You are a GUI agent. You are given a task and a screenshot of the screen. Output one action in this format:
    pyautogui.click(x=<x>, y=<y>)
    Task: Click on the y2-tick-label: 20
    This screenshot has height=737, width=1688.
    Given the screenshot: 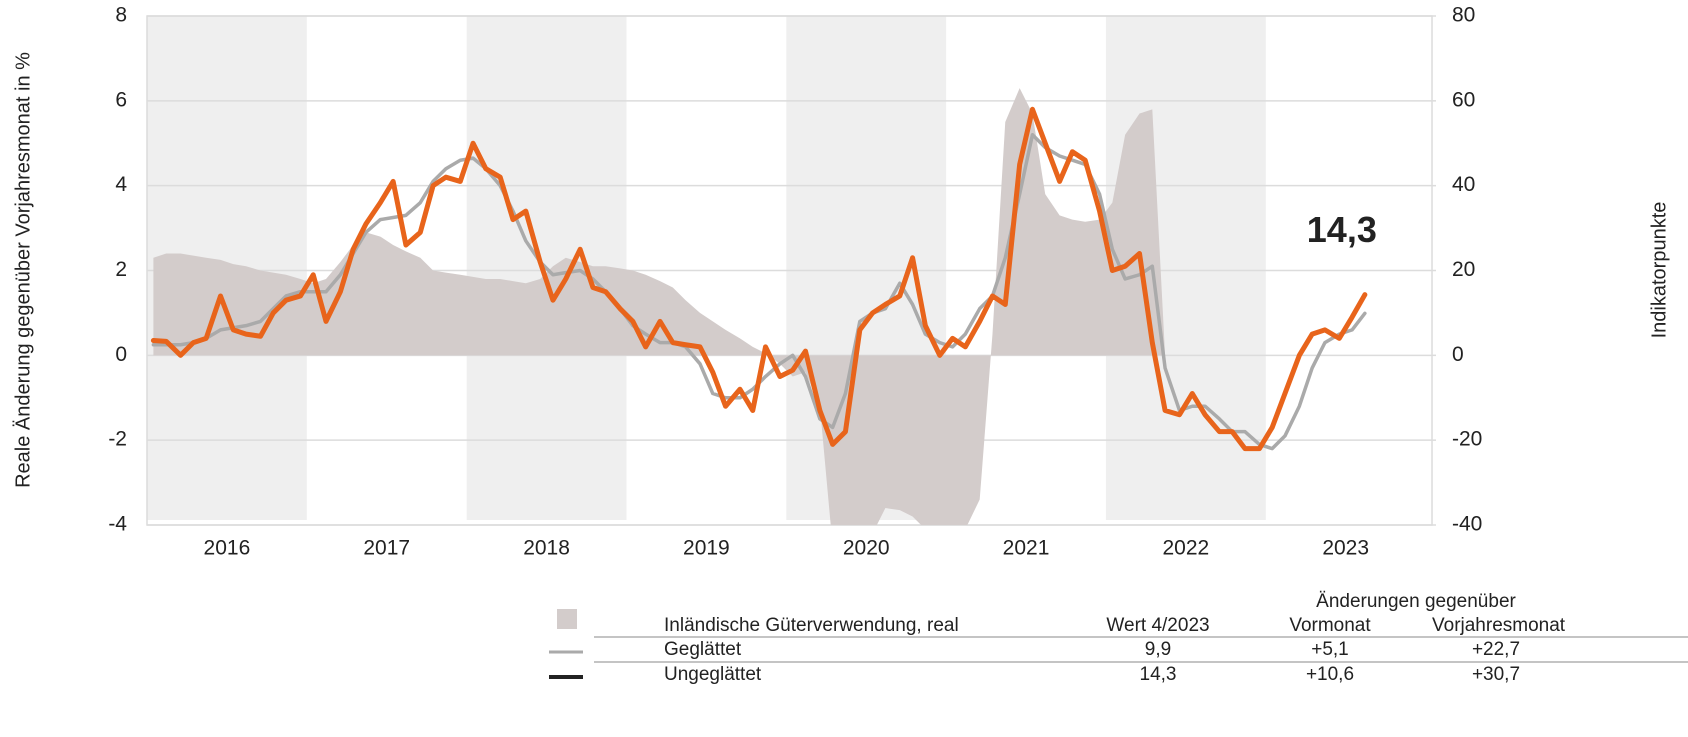 What is the action you would take?
    pyautogui.click(x=1463, y=269)
    